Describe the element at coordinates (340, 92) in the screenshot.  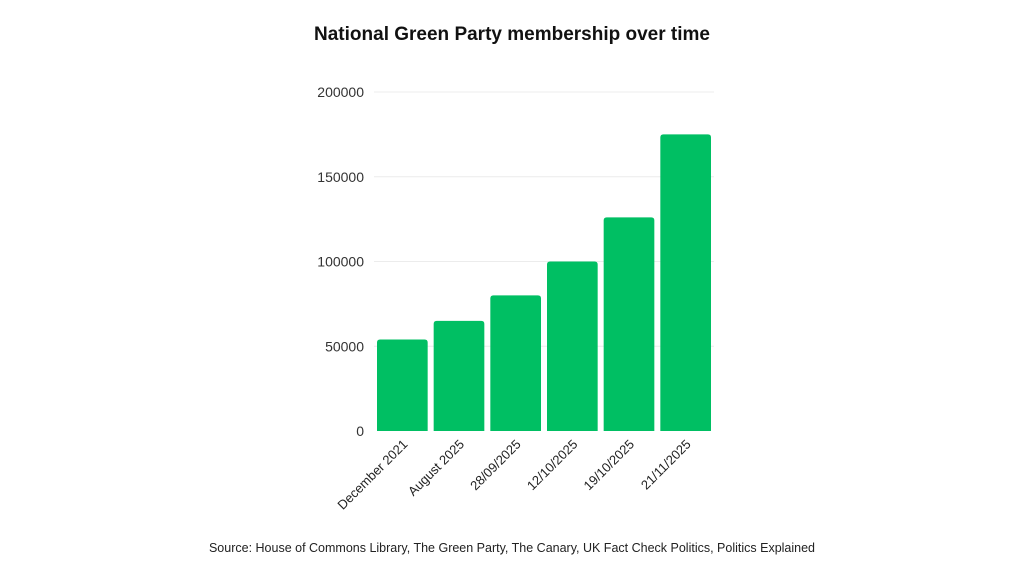
I see `y-tick-label: 200000` at that location.